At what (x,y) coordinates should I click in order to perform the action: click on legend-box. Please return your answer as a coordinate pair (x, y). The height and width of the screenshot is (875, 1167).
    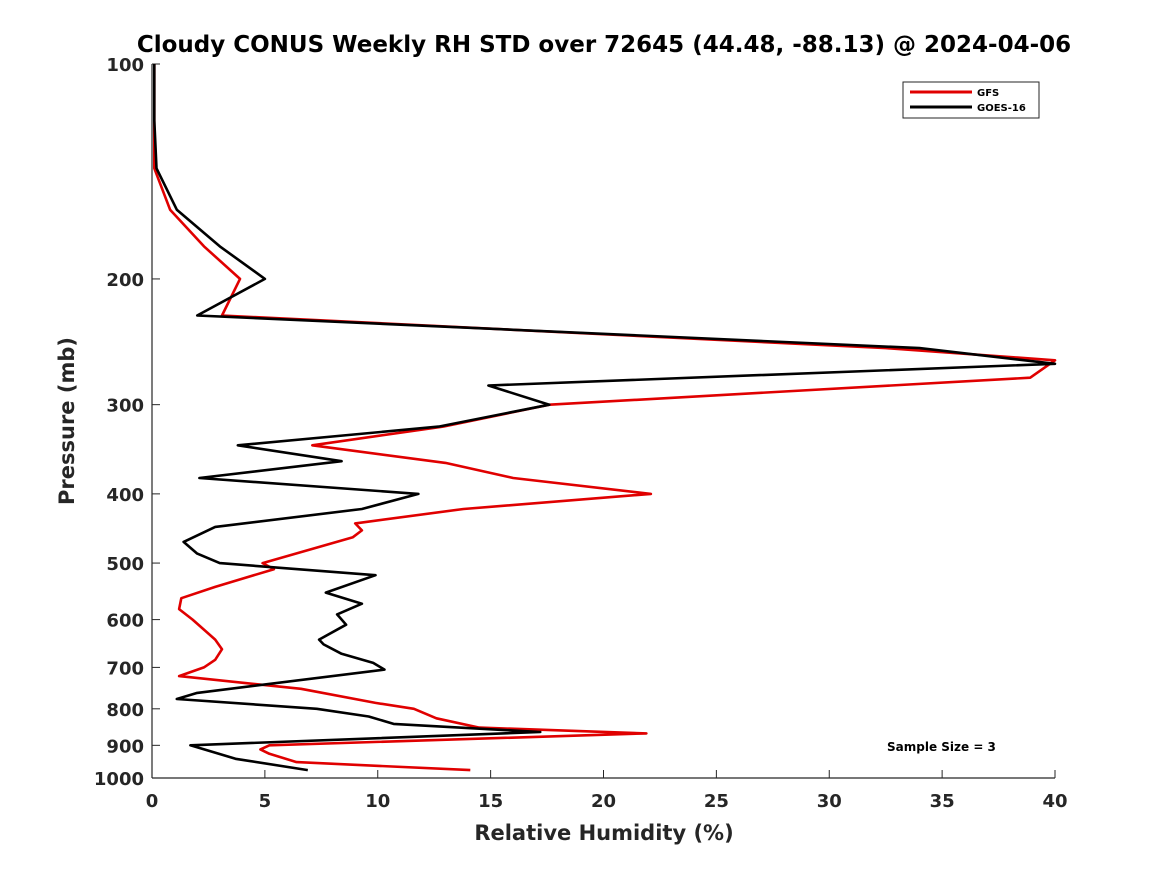
    Looking at the image, I should click on (971, 100).